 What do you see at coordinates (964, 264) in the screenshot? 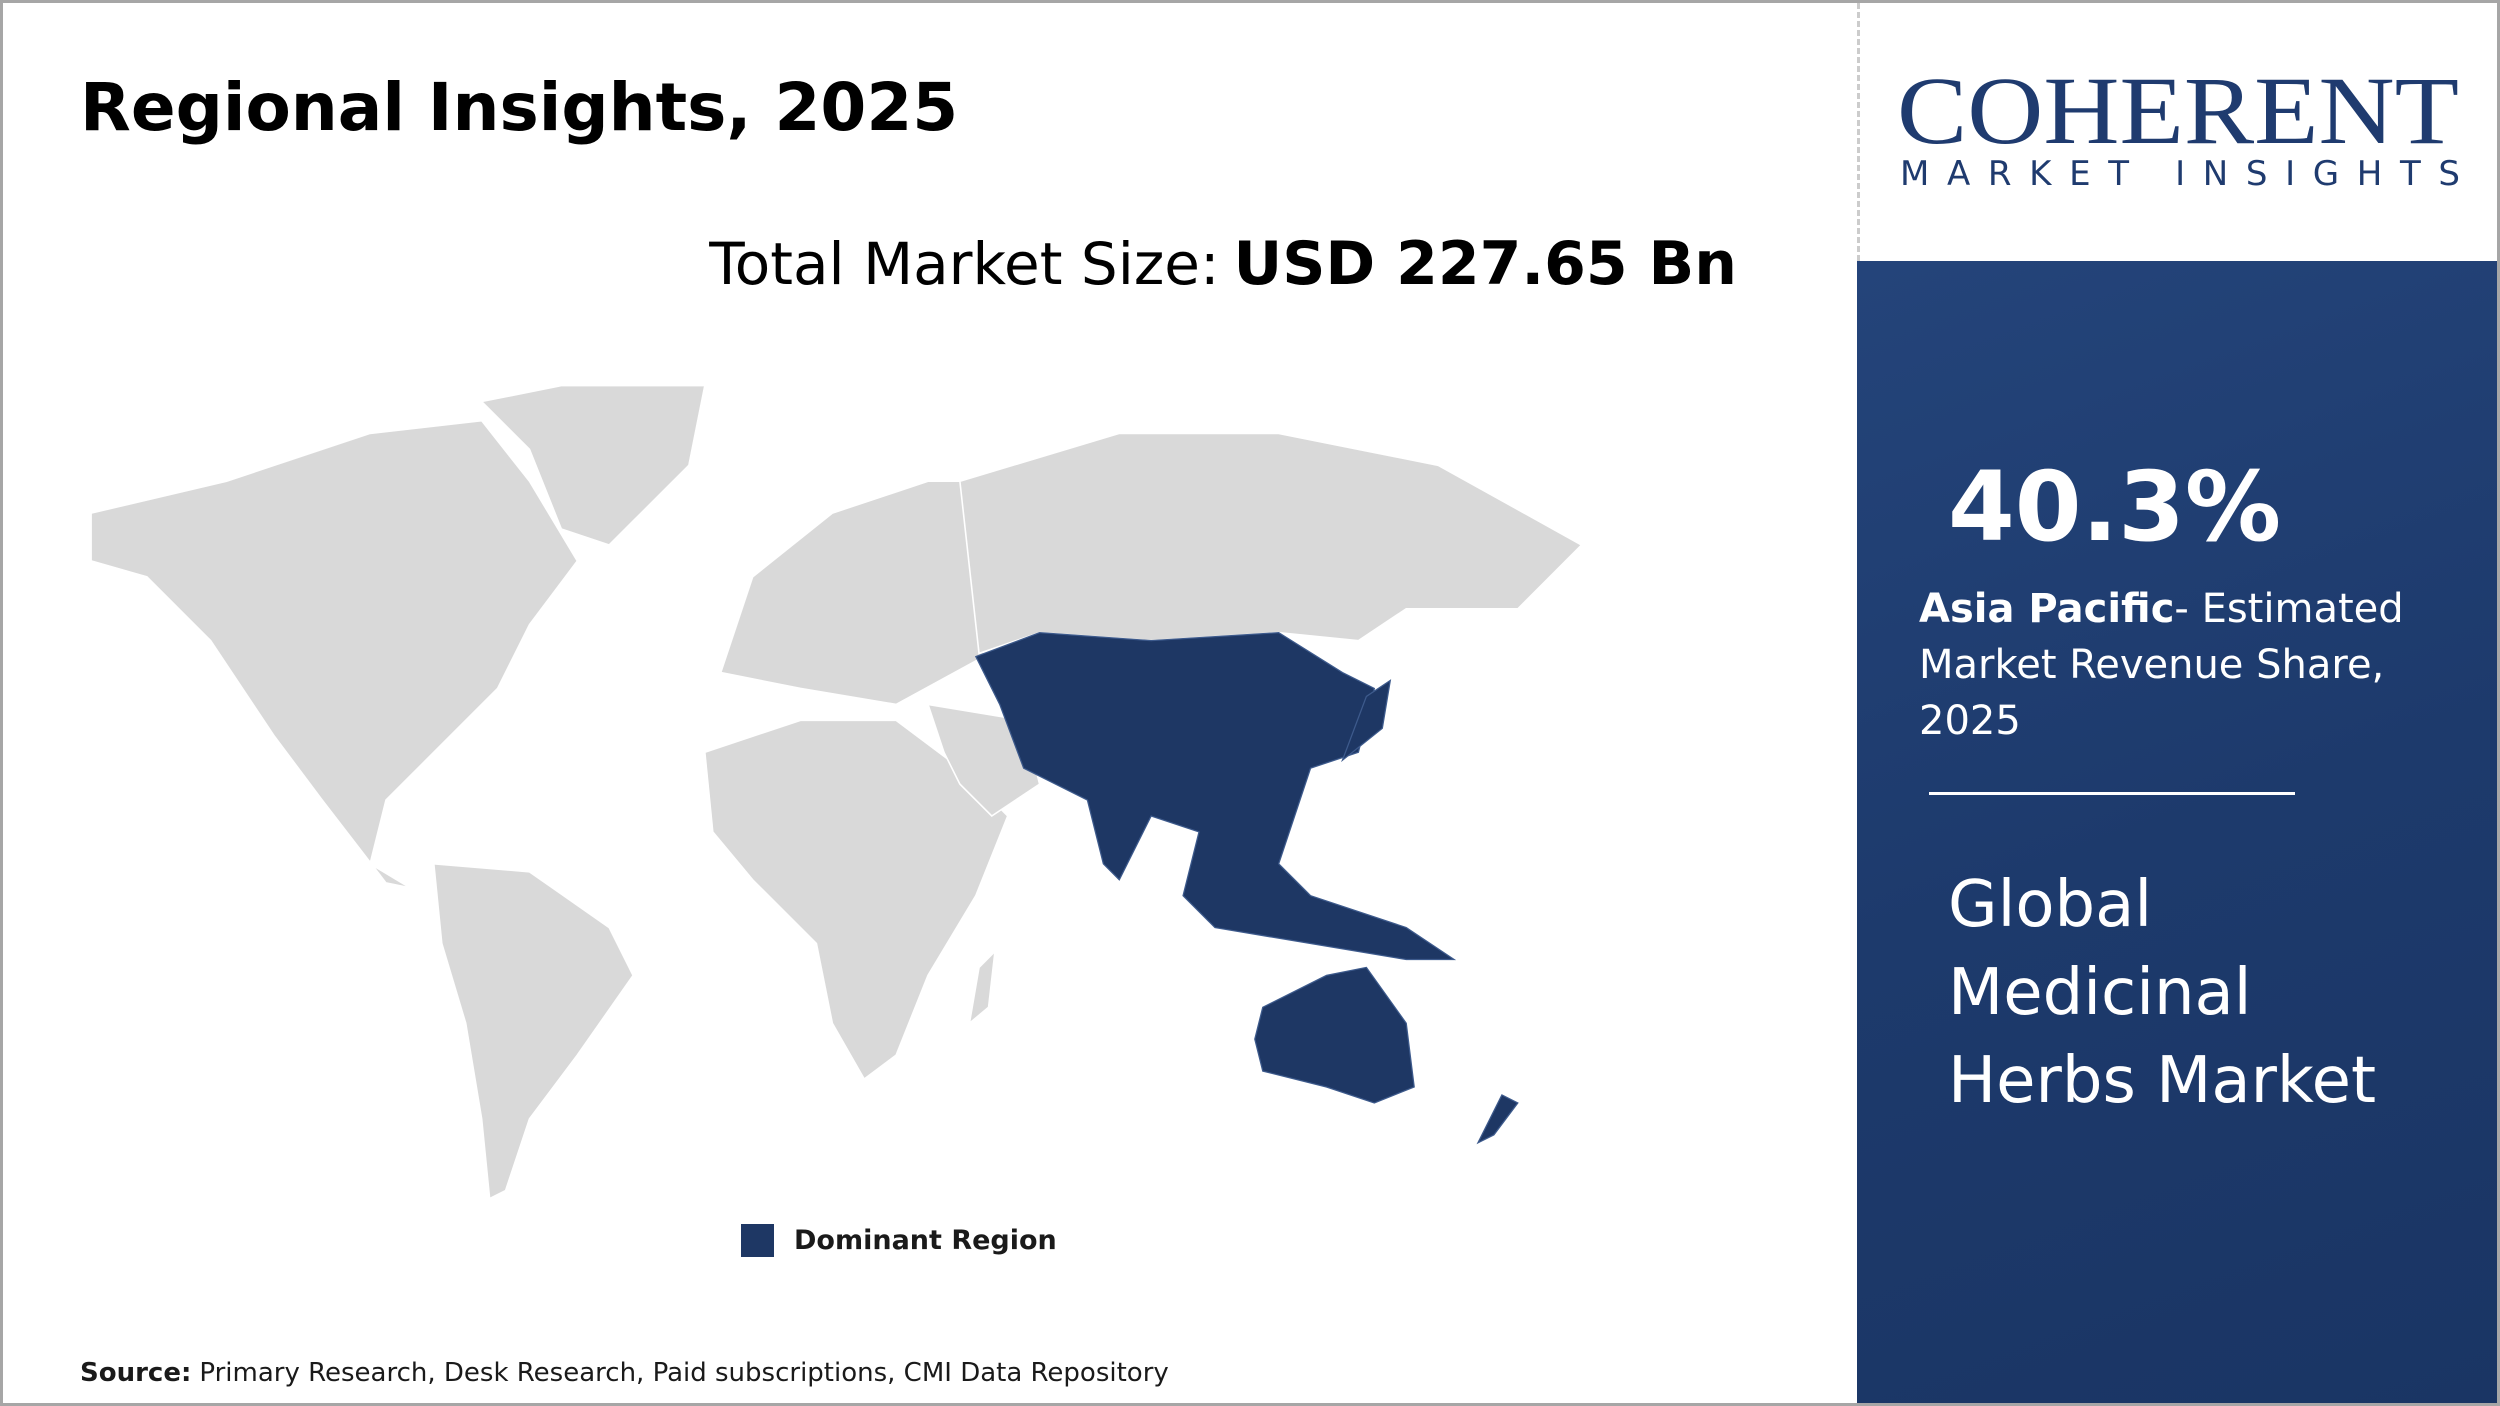
I see `market-size-label: Total Market Size:` at bounding box center [964, 264].